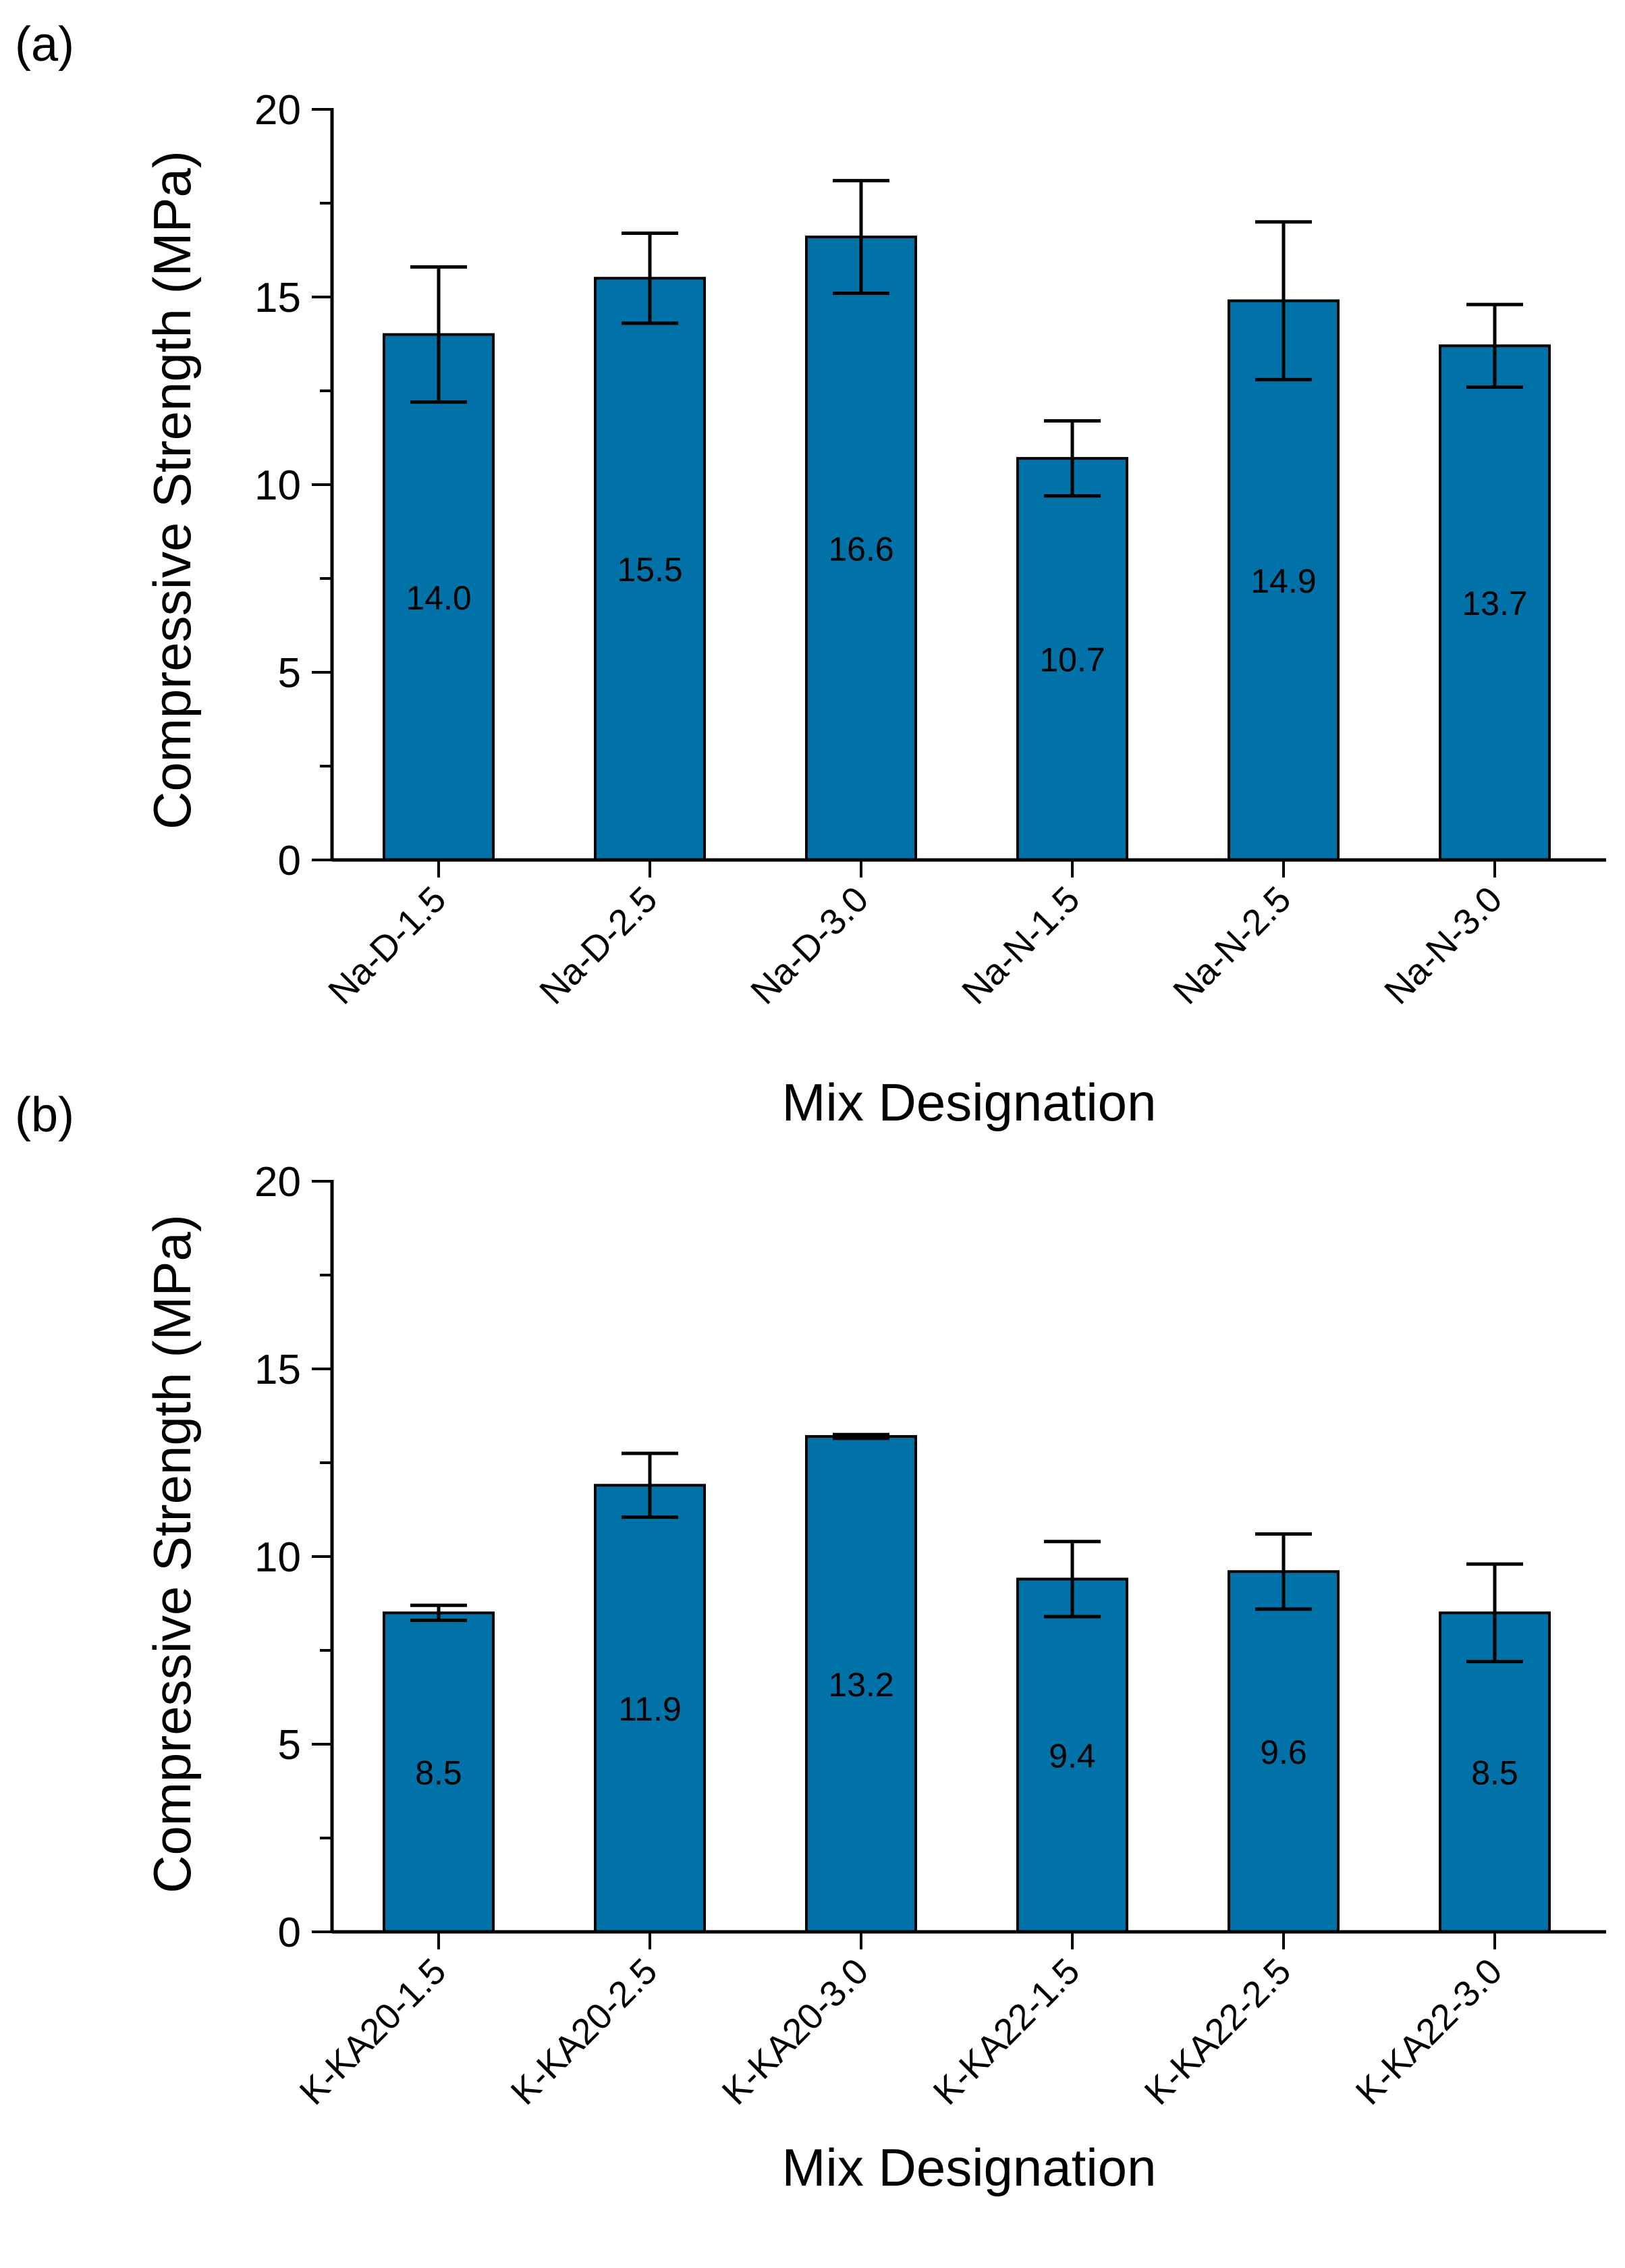 Image resolution: width=1625 pixels, height=2268 pixels. I want to click on panel-a-category-label: Na-D-2.5, so click(598, 945).